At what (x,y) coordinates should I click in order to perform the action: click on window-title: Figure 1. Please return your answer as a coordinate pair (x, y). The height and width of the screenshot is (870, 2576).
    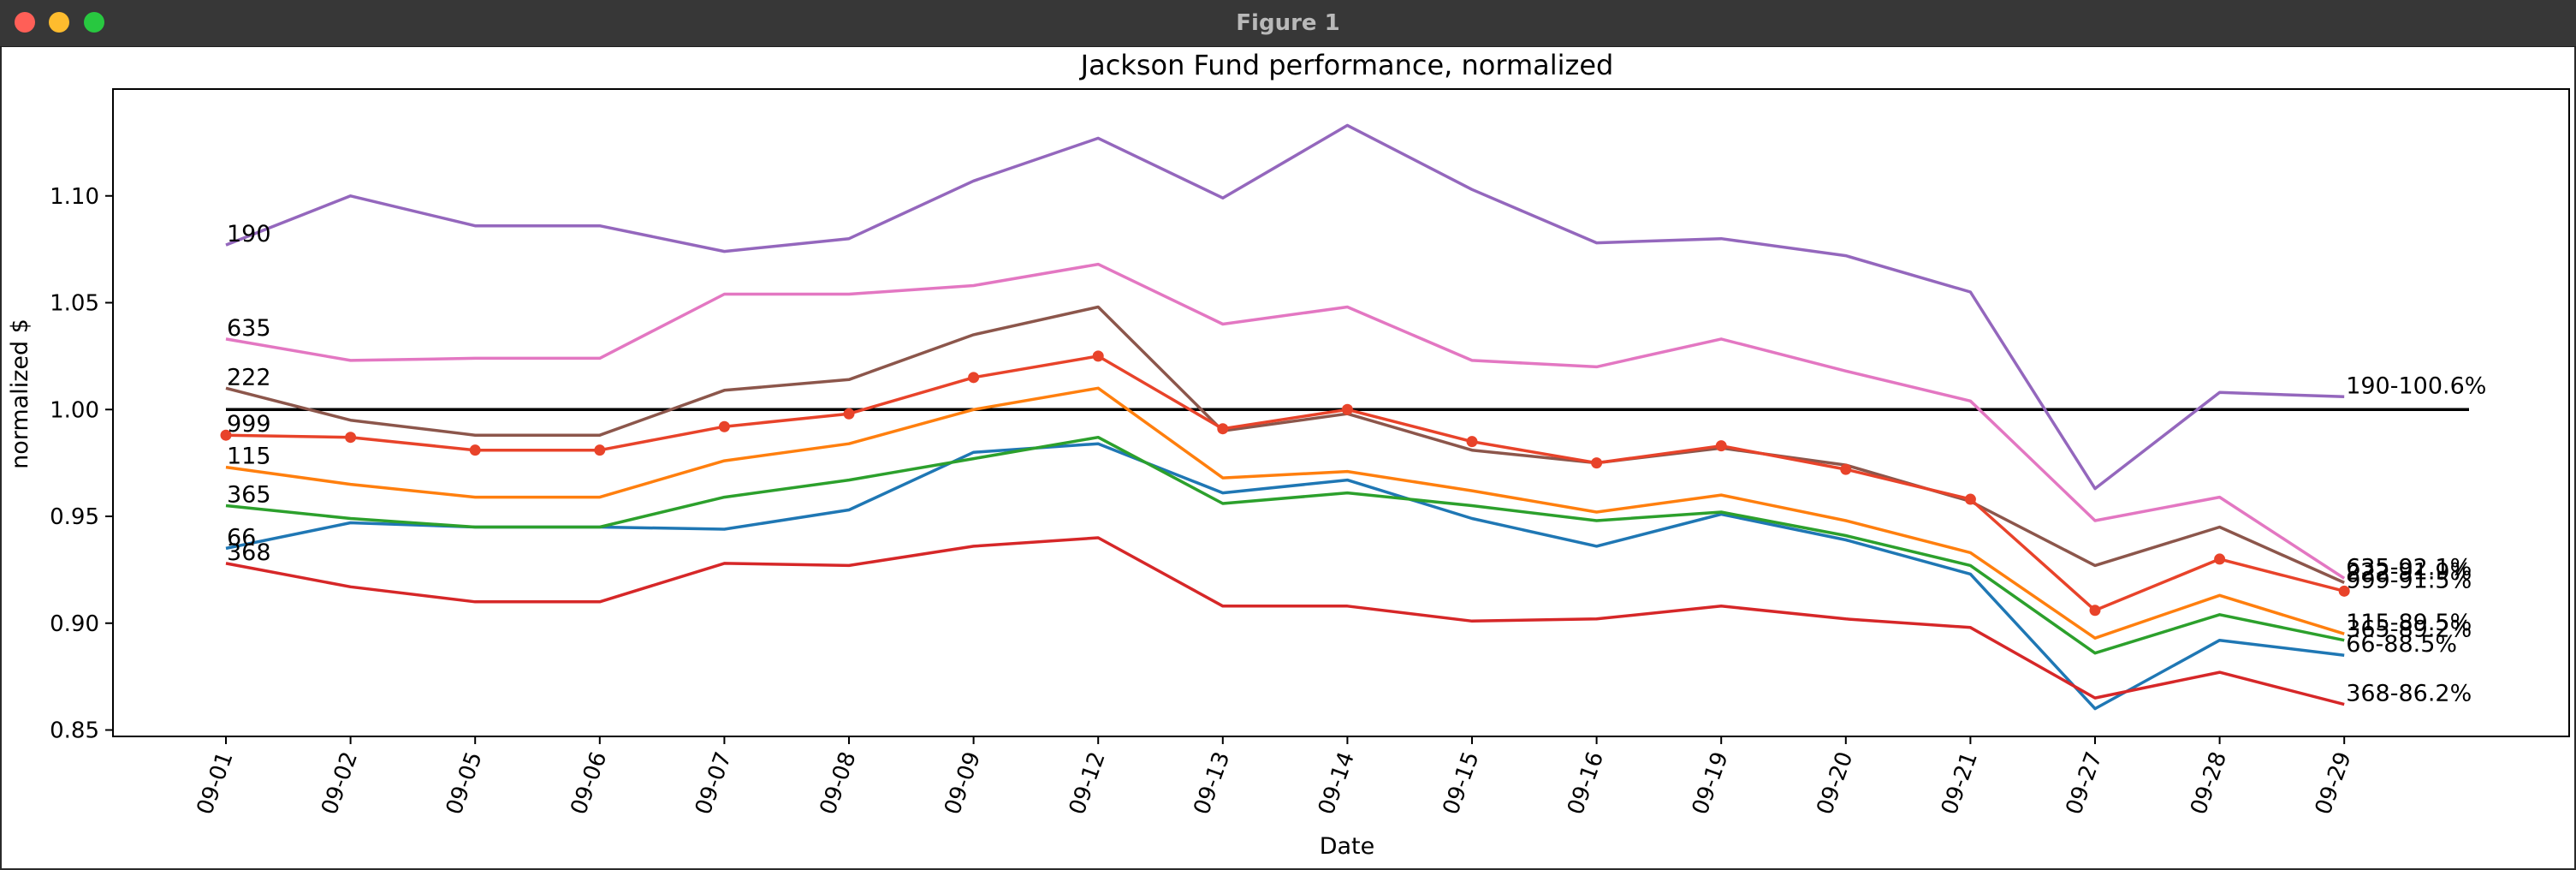
    Looking at the image, I should click on (1288, 23).